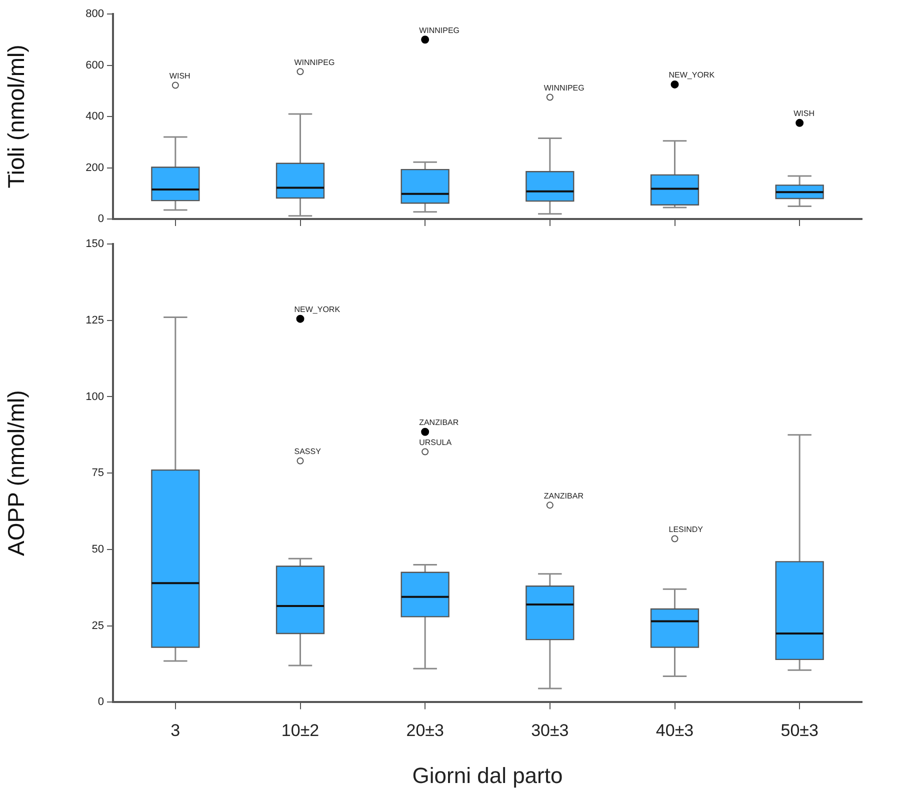 This screenshot has height=798, width=897. I want to click on x-tick-label: 40±3, so click(675, 730).